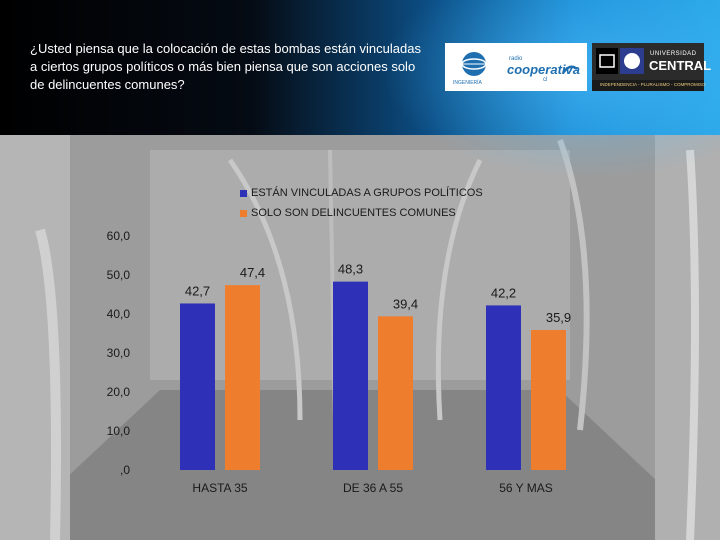  I want to click on university-slogan-text: INDEPENDENCIA - PLURALISMO - COMPROMISO, so click(653, 84).